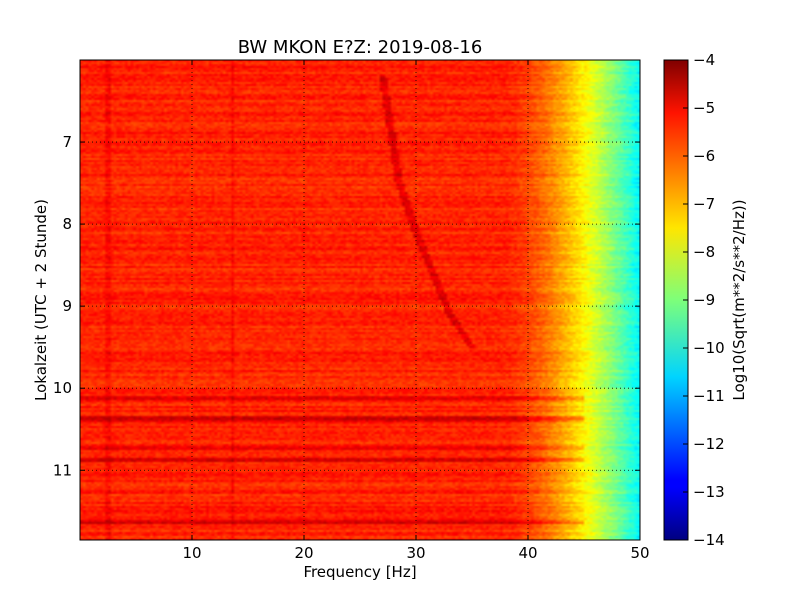 The width and height of the screenshot is (800, 600). I want to click on colorbar-ticks: −4 −5 −6 −7 −8 −9 −10 −11 −12 −13 −14, so click(704, 300).